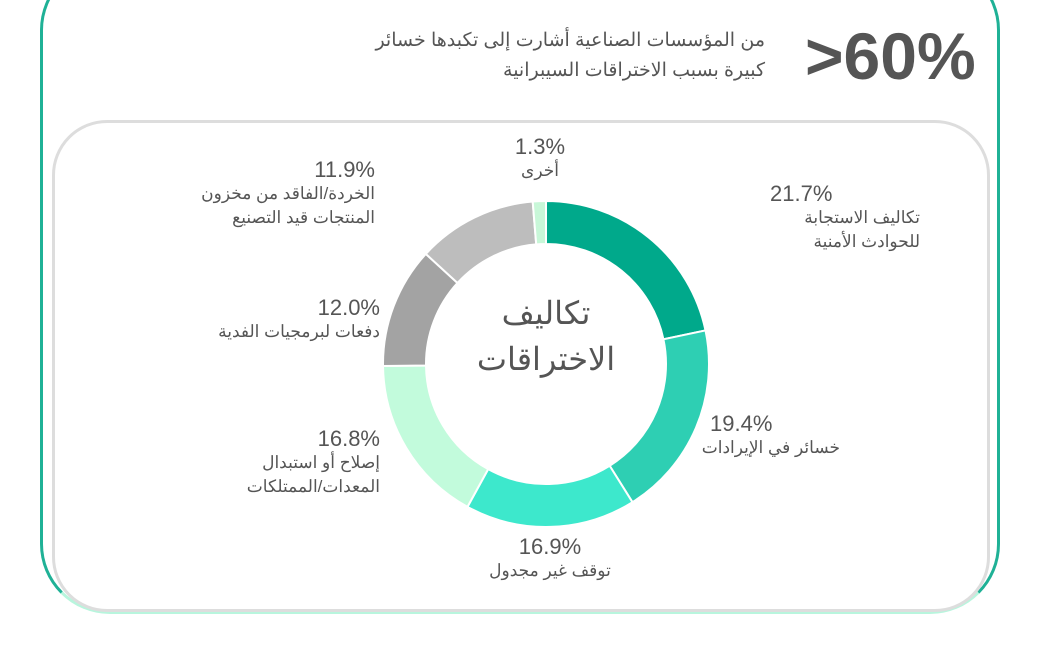 The height and width of the screenshot is (645, 1039). I want to click on label-2: 16.9% توقف غير مجدول, so click(550, 559).